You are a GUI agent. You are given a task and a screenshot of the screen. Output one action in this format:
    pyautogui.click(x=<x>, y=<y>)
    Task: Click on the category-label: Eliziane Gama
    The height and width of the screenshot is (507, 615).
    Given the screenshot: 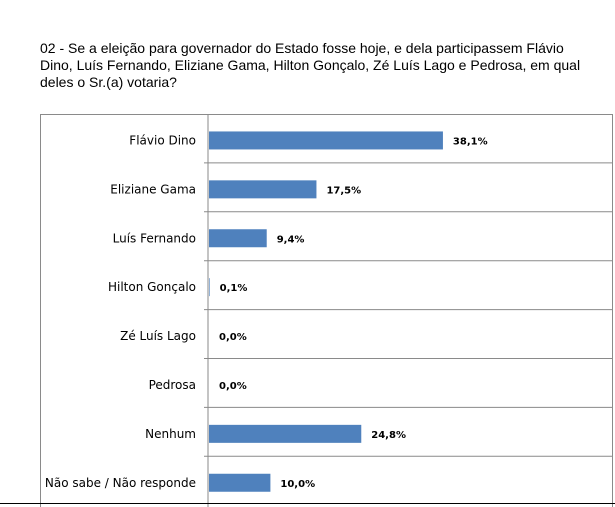 What is the action you would take?
    pyautogui.click(x=153, y=189)
    